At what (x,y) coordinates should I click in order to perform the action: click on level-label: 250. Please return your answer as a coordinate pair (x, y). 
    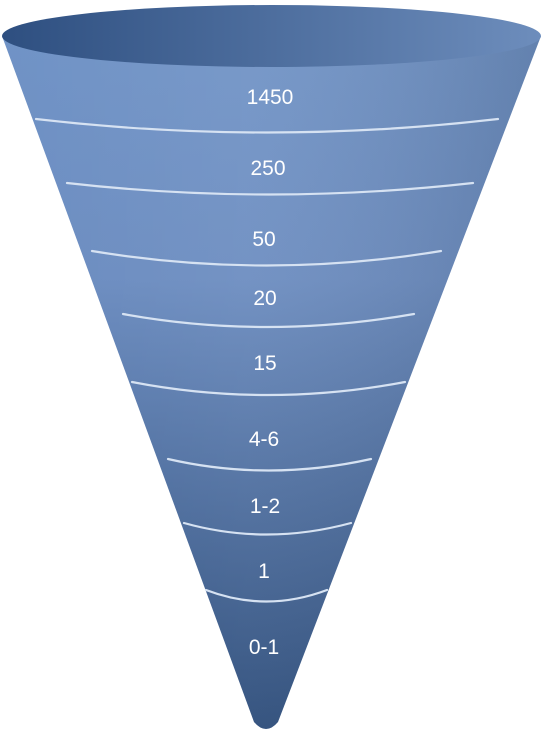
    Looking at the image, I should click on (267, 168).